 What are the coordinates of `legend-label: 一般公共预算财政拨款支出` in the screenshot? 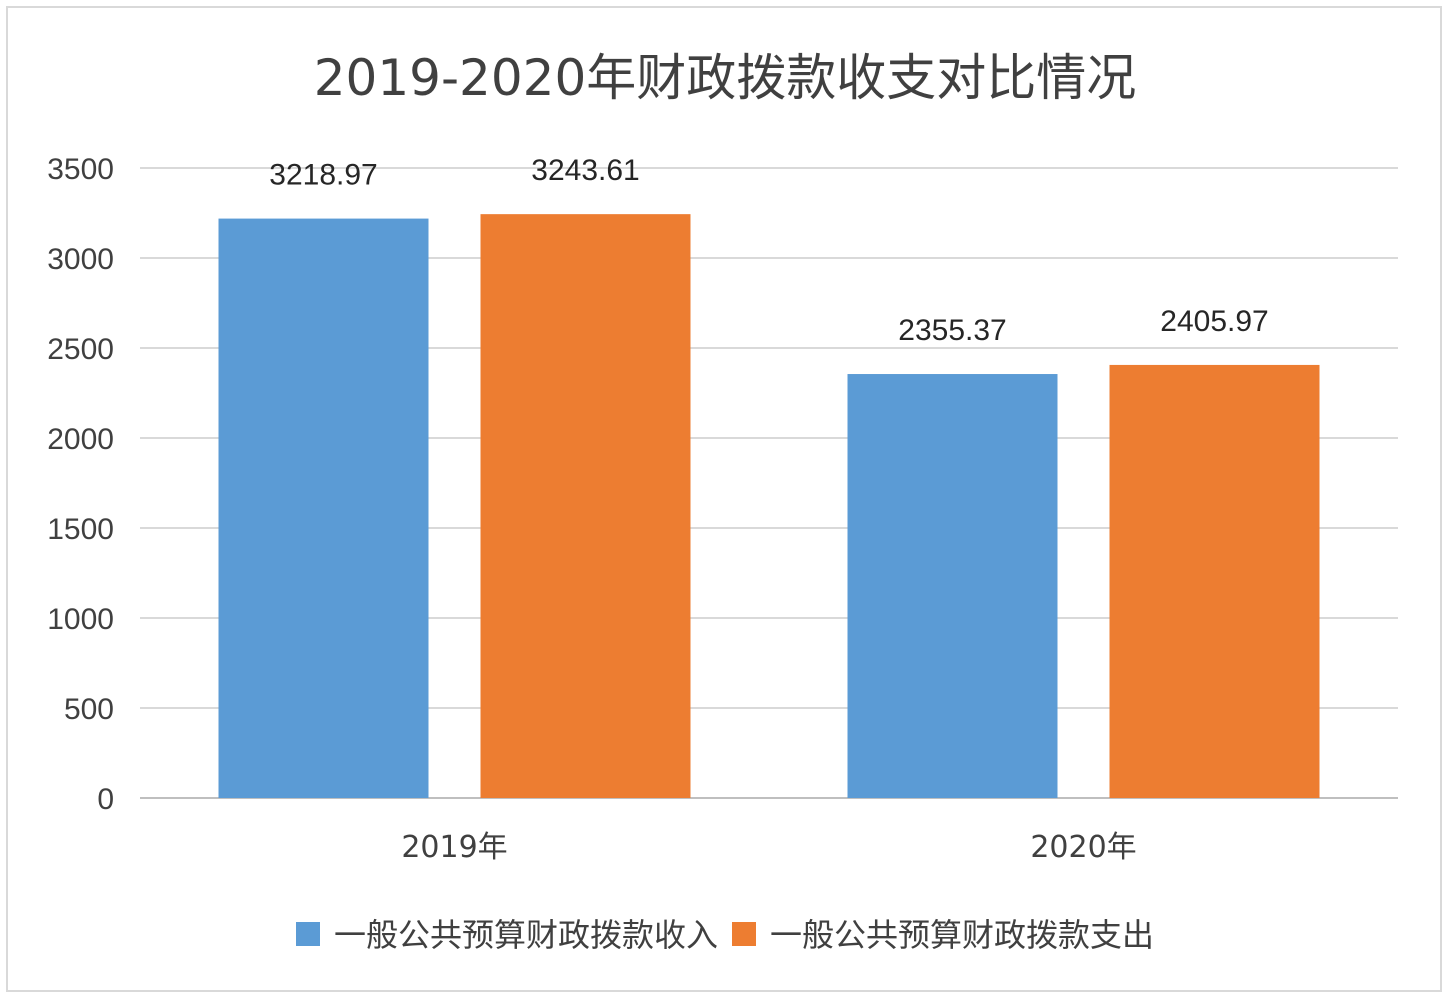 It's located at (962, 935).